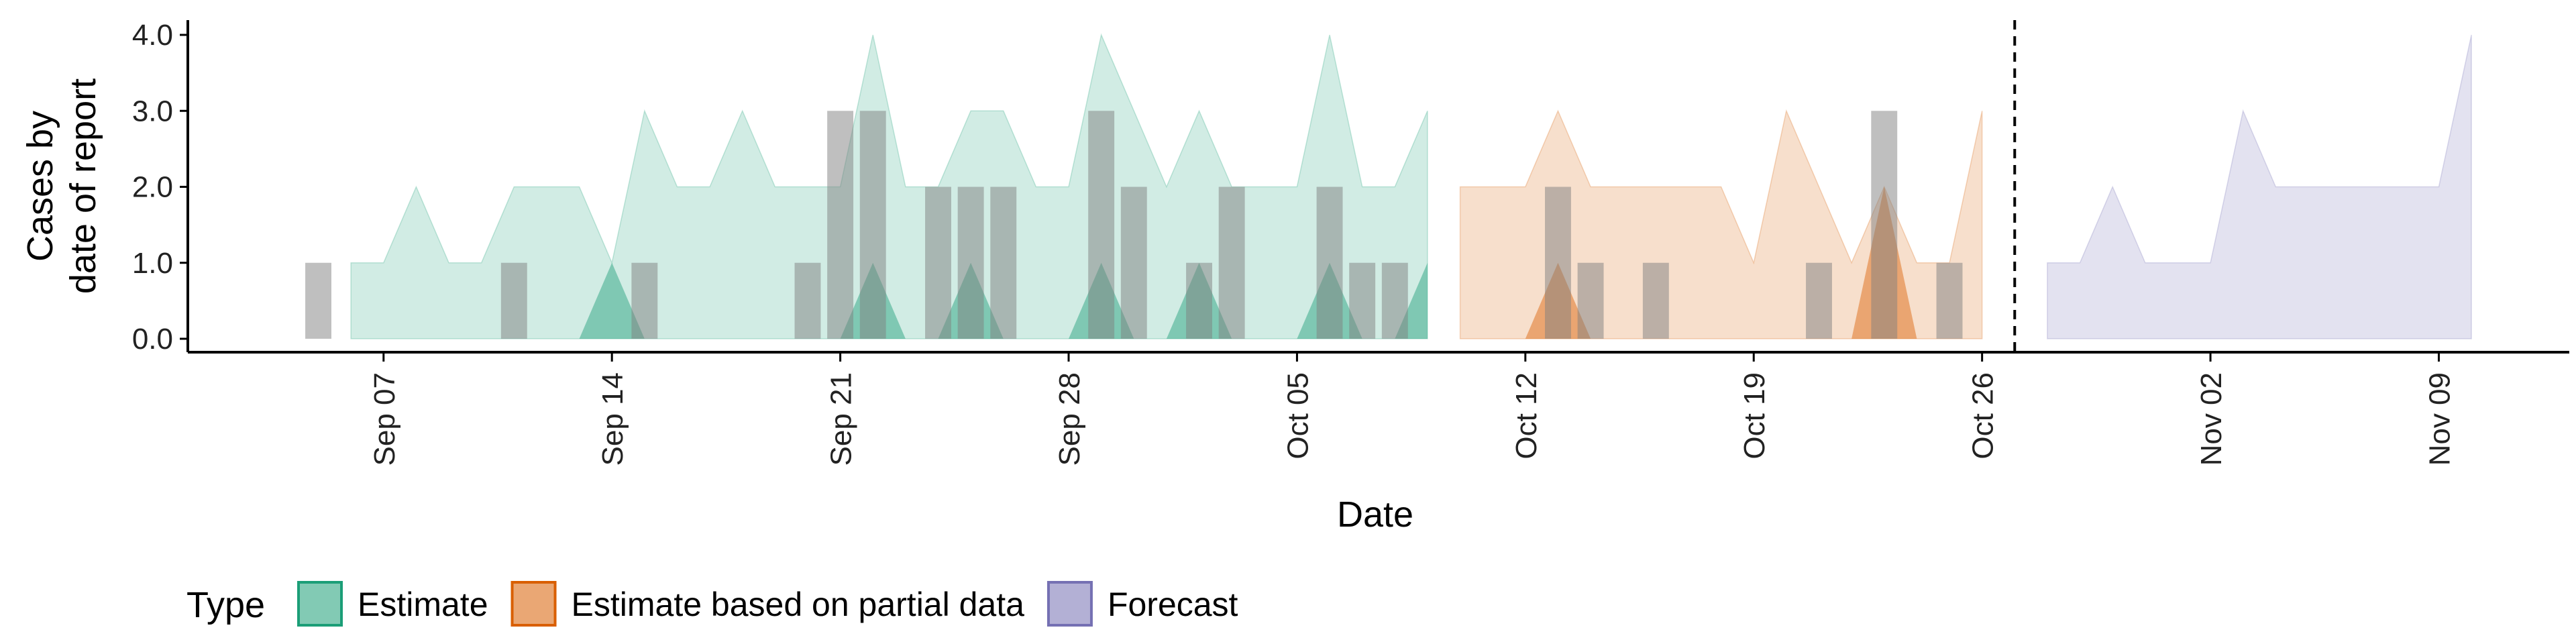 This screenshot has width=2576, height=644. What do you see at coordinates (841, 419) in the screenshot?
I see `x-tick-label: Sep 21` at bounding box center [841, 419].